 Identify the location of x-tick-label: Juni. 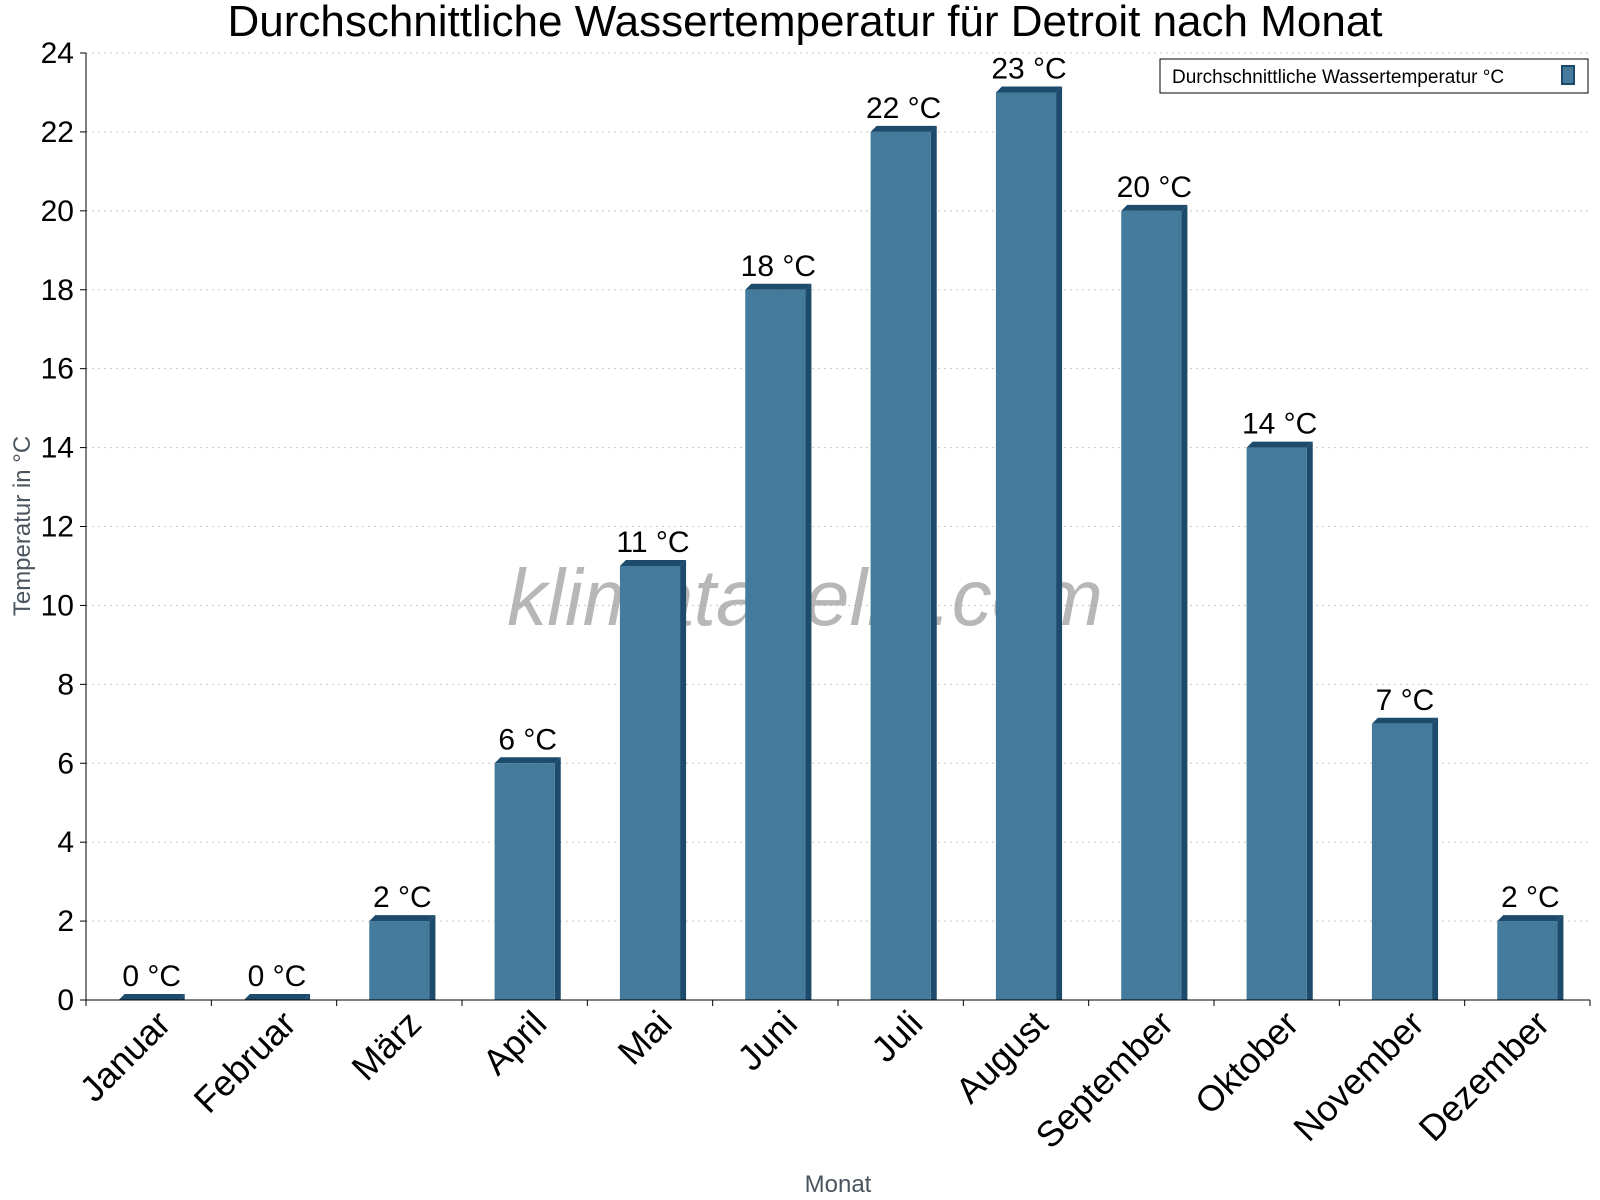
(767, 1041).